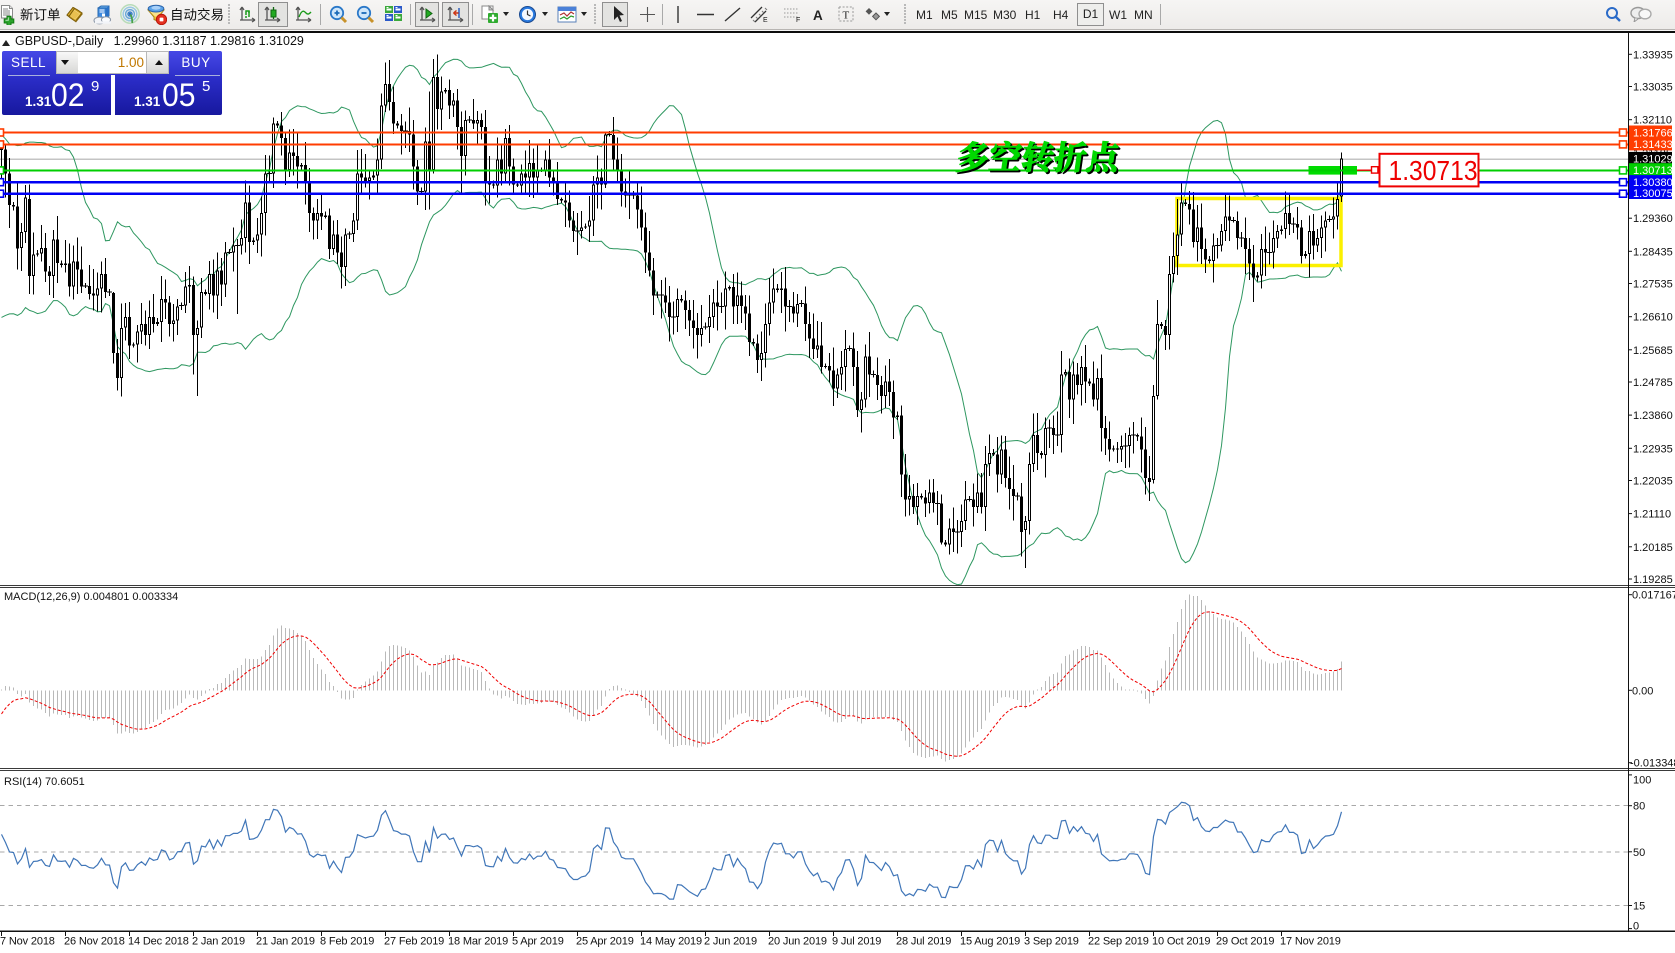  What do you see at coordinates (1639, 907) in the screenshot?
I see `svg-text: 15` at bounding box center [1639, 907].